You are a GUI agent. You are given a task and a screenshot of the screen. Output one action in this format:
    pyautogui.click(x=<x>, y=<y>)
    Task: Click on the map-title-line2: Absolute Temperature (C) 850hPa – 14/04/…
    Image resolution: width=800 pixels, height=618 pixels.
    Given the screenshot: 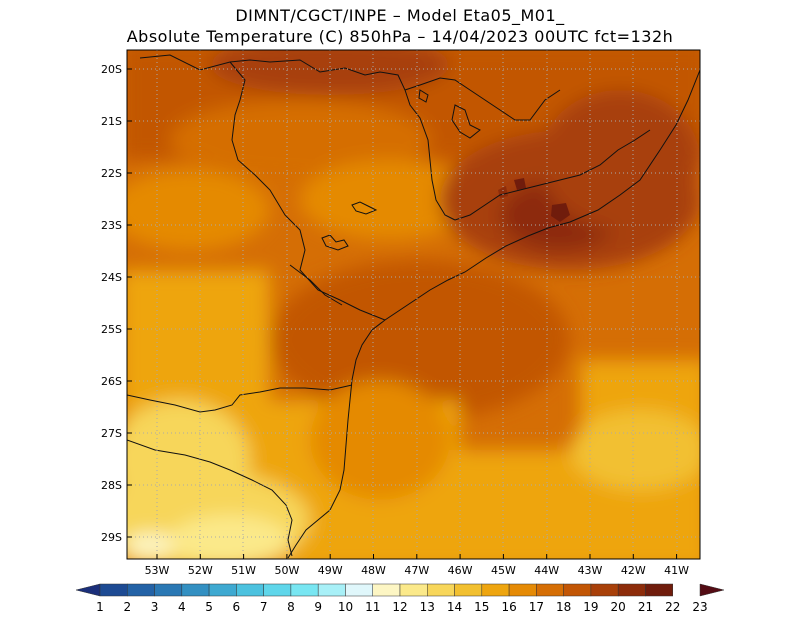 What is the action you would take?
    pyautogui.click(x=400, y=36)
    